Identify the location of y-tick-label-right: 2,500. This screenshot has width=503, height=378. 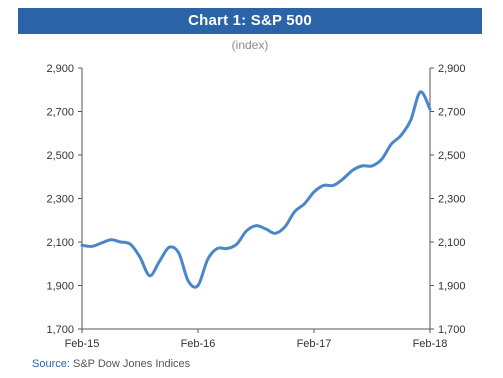
(452, 156).